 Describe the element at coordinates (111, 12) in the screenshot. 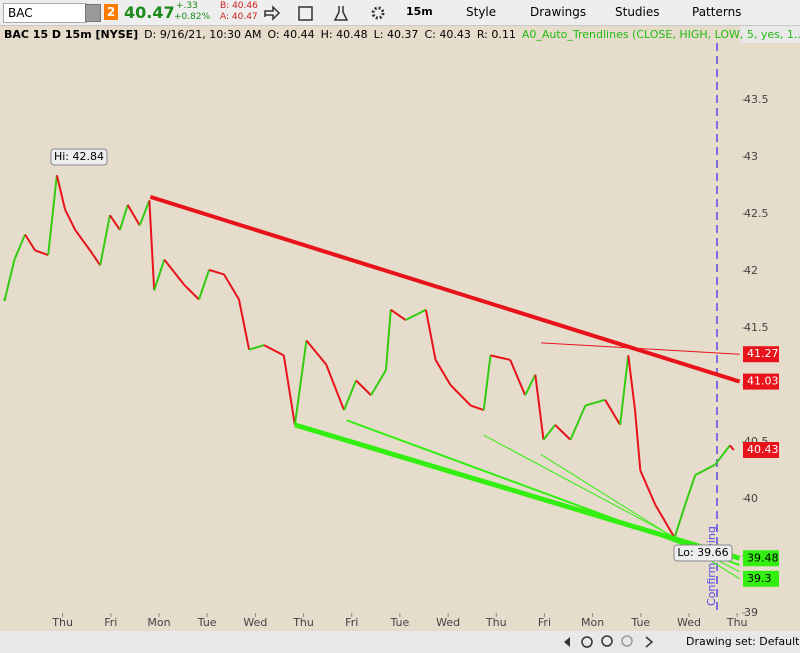

I see `link-group: 2` at that location.